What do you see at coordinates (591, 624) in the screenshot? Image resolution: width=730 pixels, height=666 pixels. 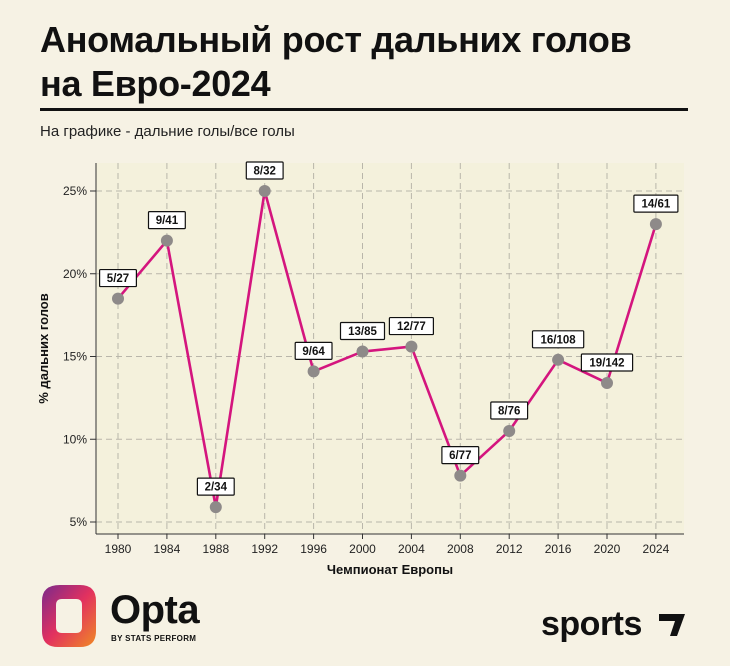 I see `sports-wordmark: sports` at bounding box center [591, 624].